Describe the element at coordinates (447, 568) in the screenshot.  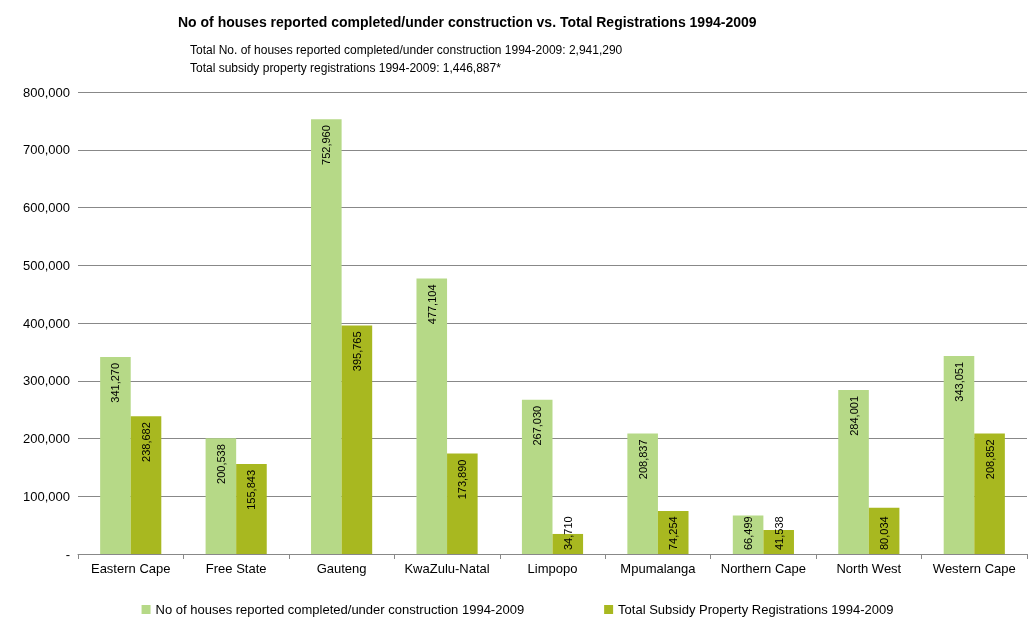
I see `x-tick-label: KwaZulu-Natal` at that location.